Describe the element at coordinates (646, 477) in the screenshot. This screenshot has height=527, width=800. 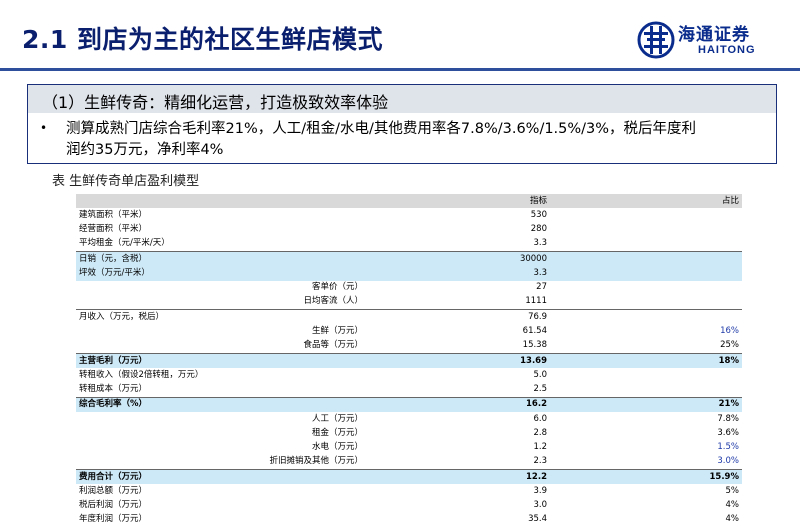
I see `row-ratio: 15.9%` at that location.